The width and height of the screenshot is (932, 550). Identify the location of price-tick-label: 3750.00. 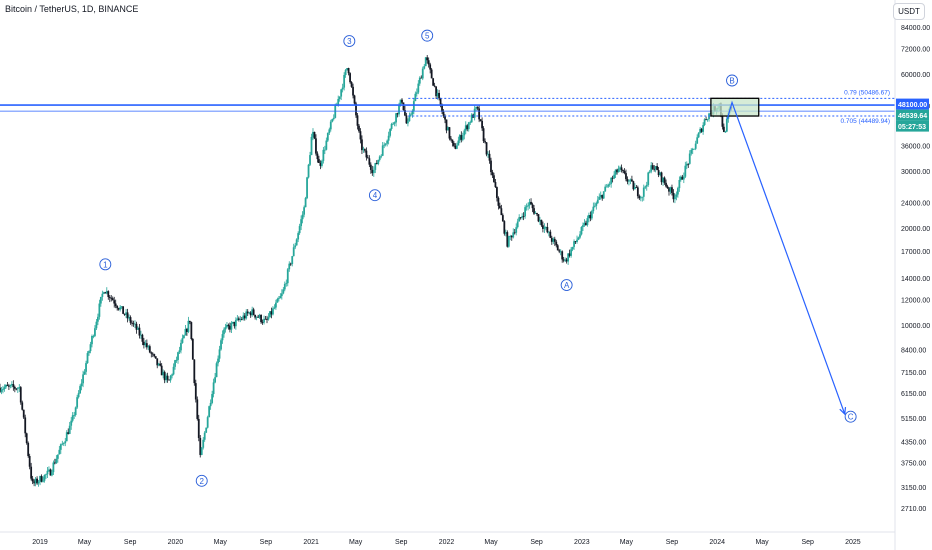
(913, 464).